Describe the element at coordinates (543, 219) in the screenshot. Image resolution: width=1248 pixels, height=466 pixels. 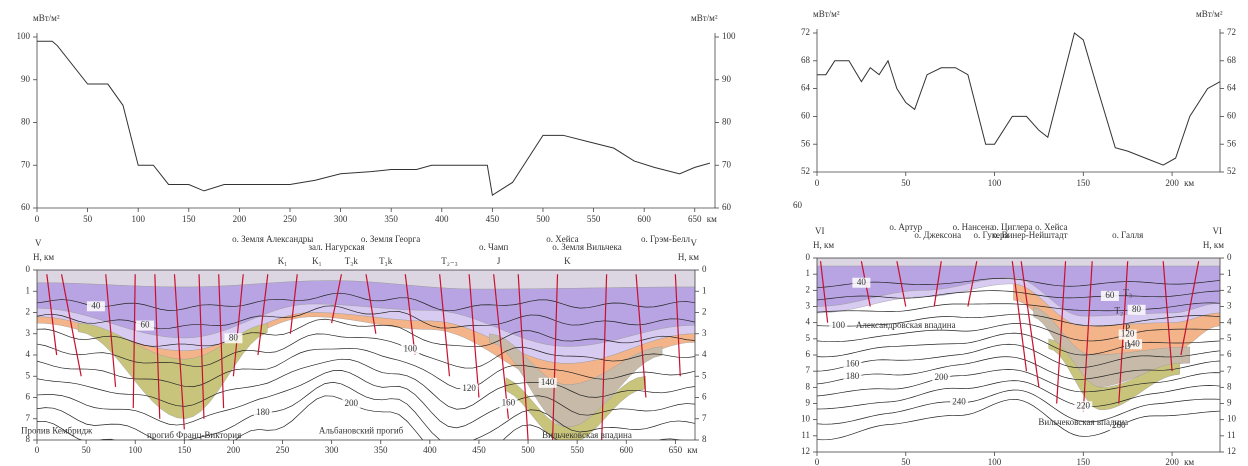
I see `x-tick-label: 500` at that location.